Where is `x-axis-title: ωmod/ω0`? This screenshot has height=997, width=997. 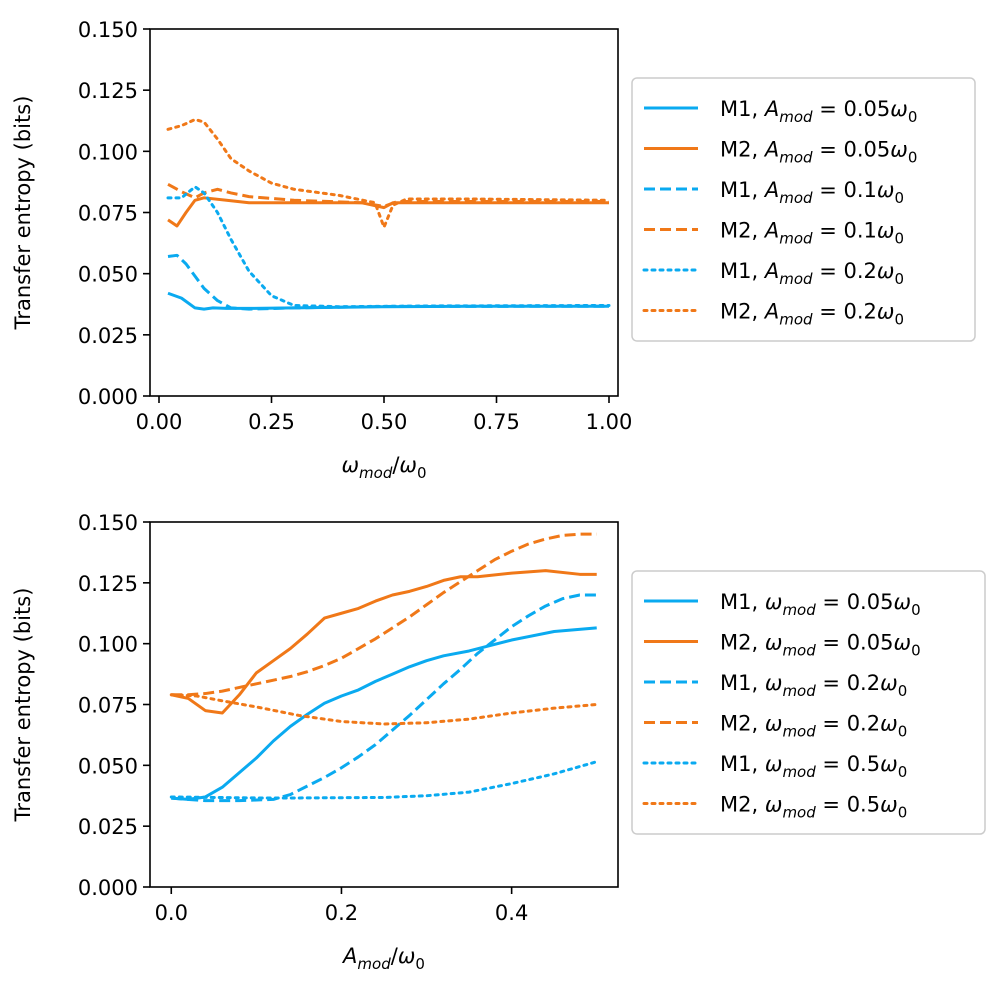
x-axis-title: ωmod/ω0 is located at coordinates (383, 467).